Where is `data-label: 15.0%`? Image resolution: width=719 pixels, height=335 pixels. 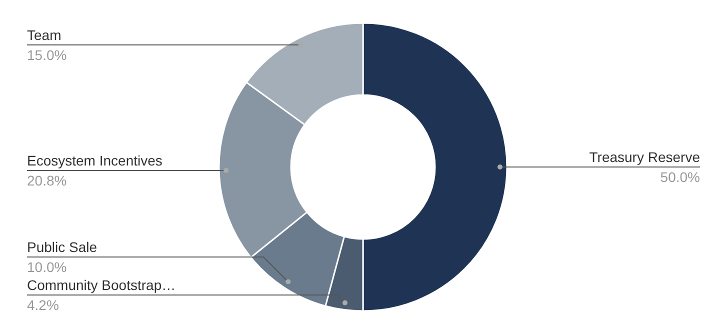
data-label: 15.0% is located at coordinates (47, 54).